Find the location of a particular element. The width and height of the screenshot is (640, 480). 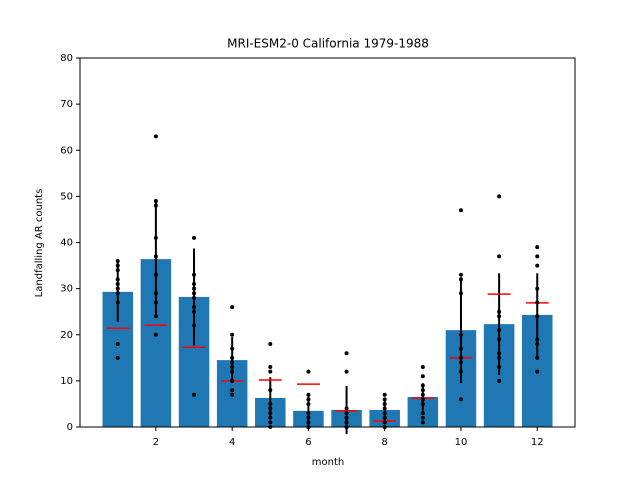

y-tick-label: 0 is located at coordinates (70, 427).